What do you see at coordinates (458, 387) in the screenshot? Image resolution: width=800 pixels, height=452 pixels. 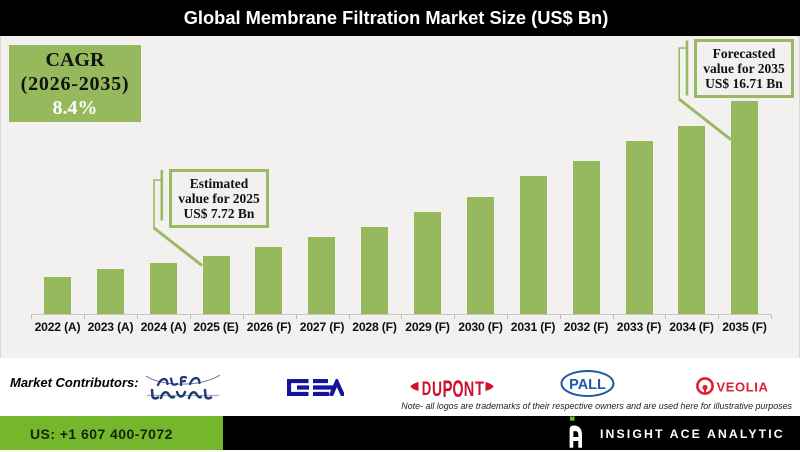 I see `svg-text: O` at bounding box center [458, 387].